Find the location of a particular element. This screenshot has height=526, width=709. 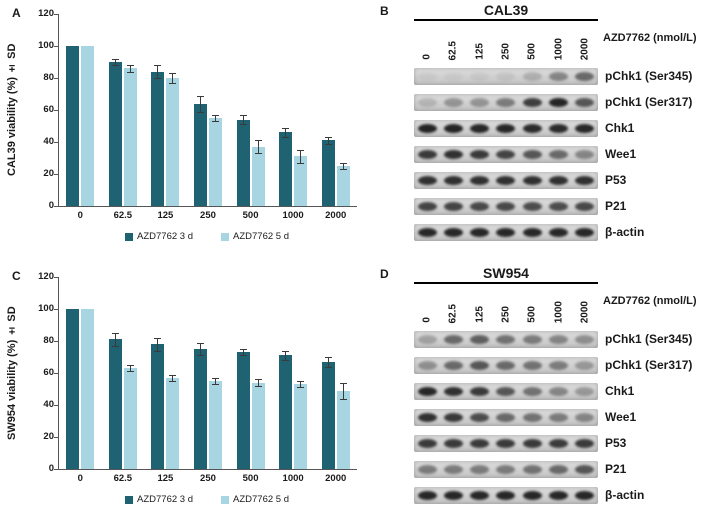

lane-label: 62.5 is located at coordinates (453, 41).